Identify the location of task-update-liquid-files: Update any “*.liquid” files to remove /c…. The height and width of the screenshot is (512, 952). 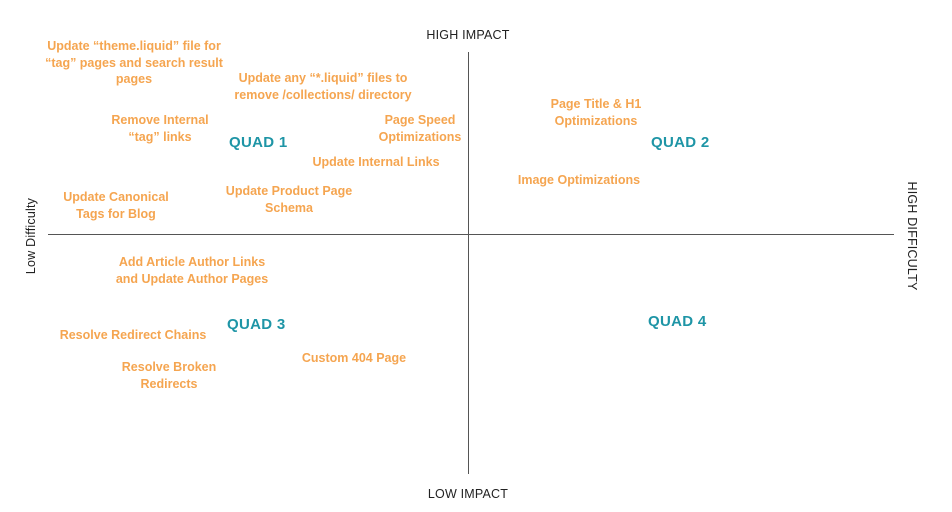
(323, 86).